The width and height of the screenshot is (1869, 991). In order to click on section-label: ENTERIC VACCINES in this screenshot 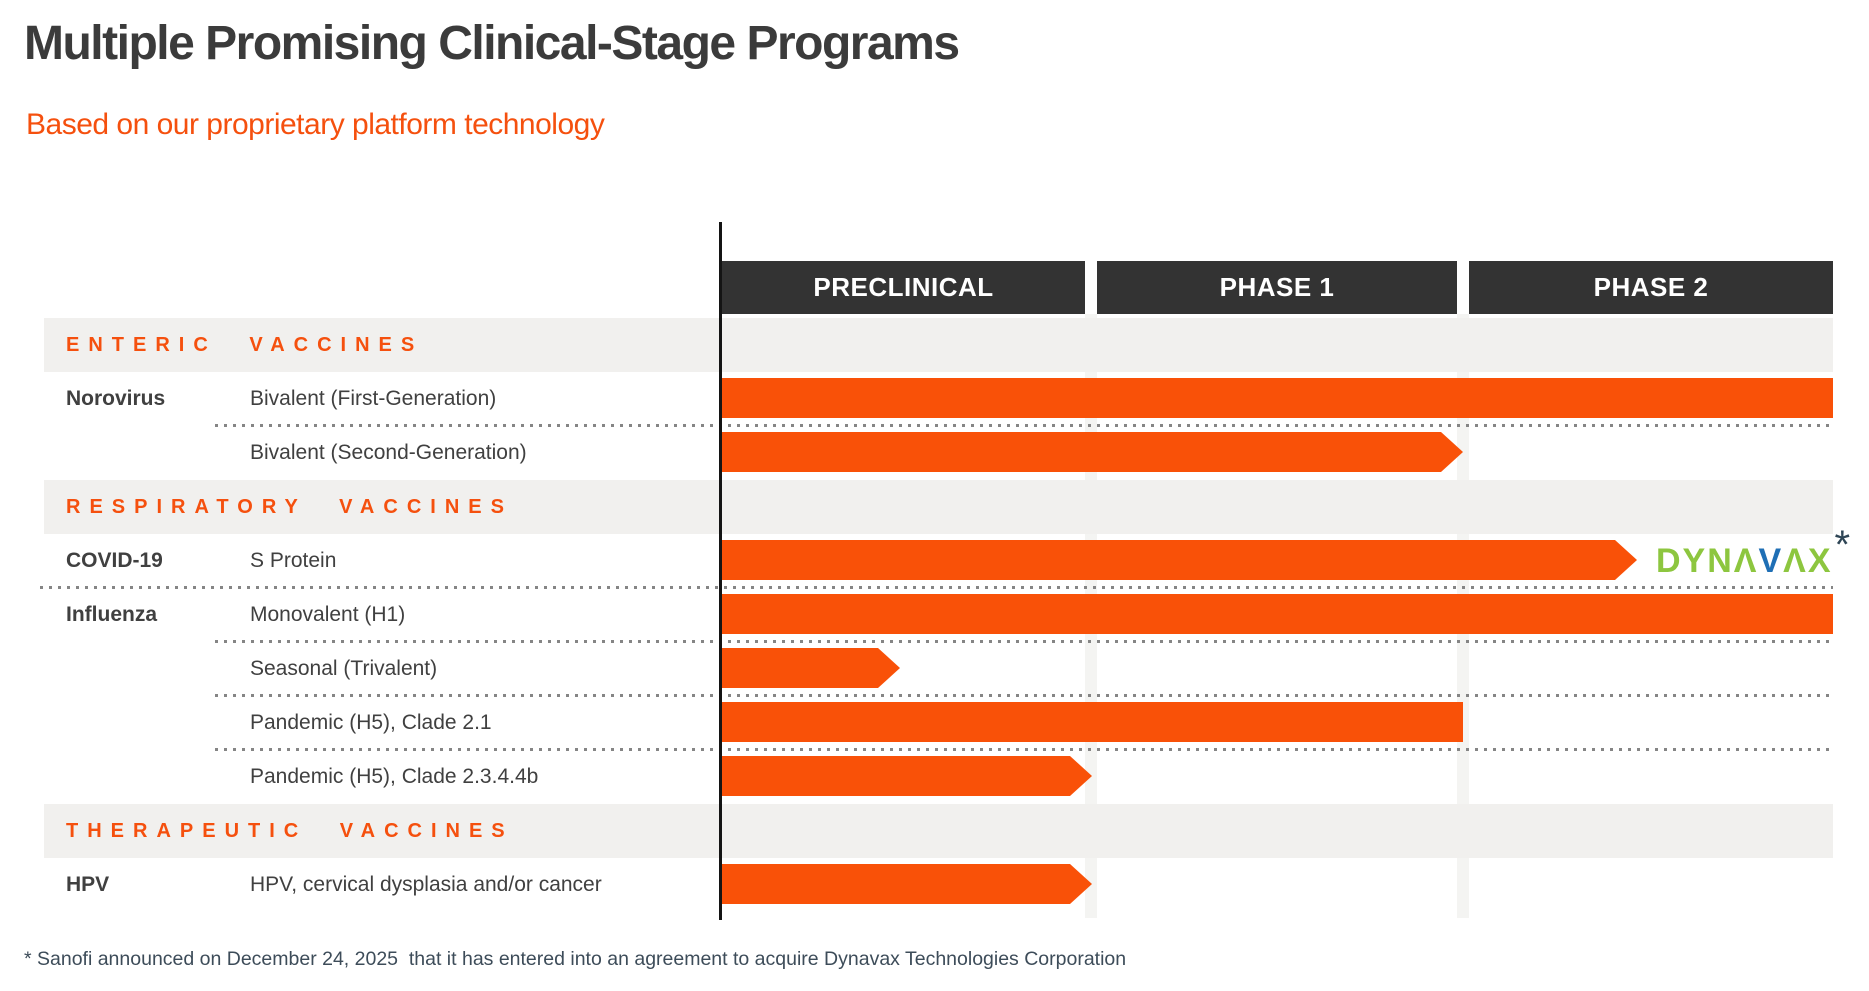, I will do `click(245, 345)`.